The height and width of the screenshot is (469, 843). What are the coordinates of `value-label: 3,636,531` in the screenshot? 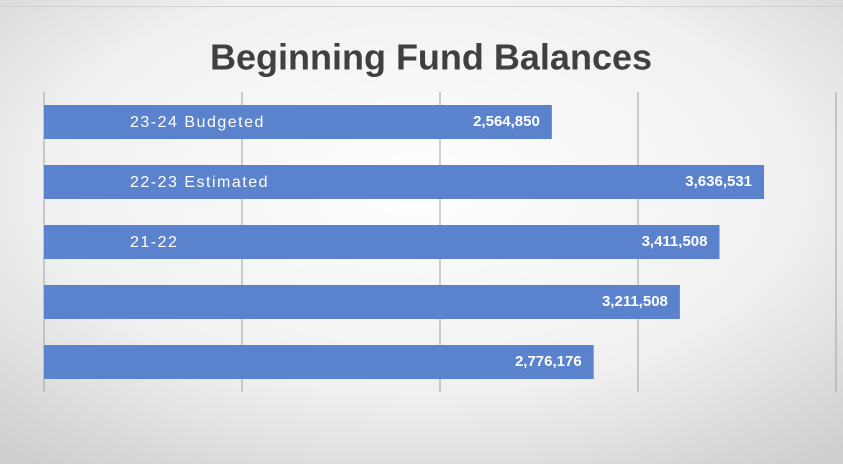 It's located at (718, 181).